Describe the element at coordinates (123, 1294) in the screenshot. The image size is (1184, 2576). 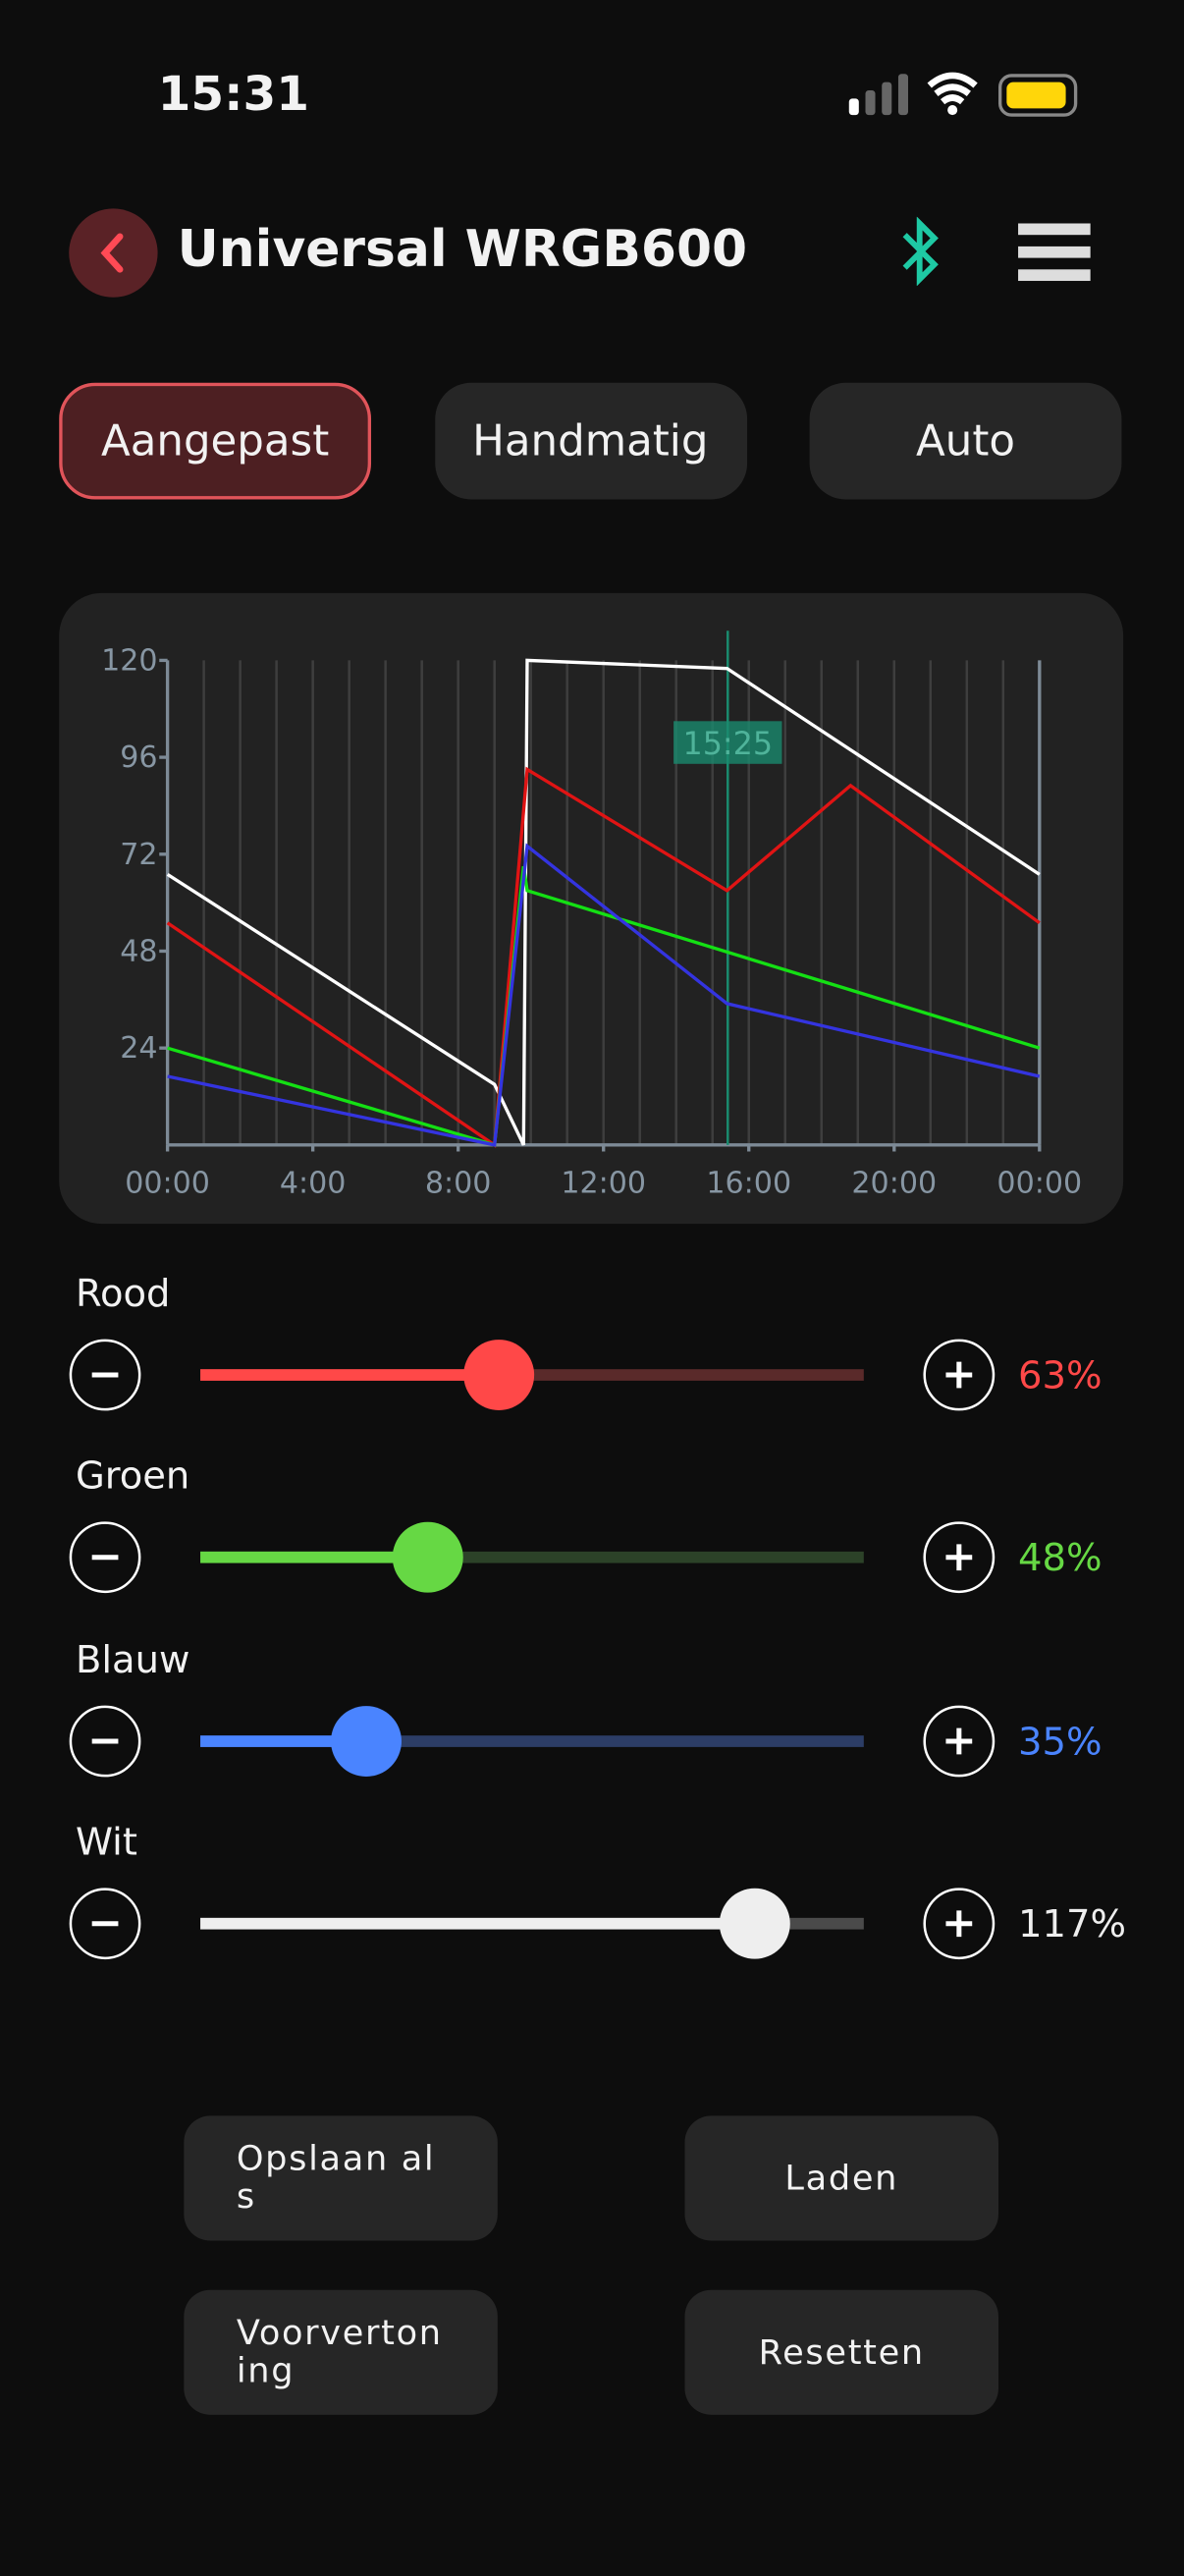
I see `slider-label: Rood` at that location.